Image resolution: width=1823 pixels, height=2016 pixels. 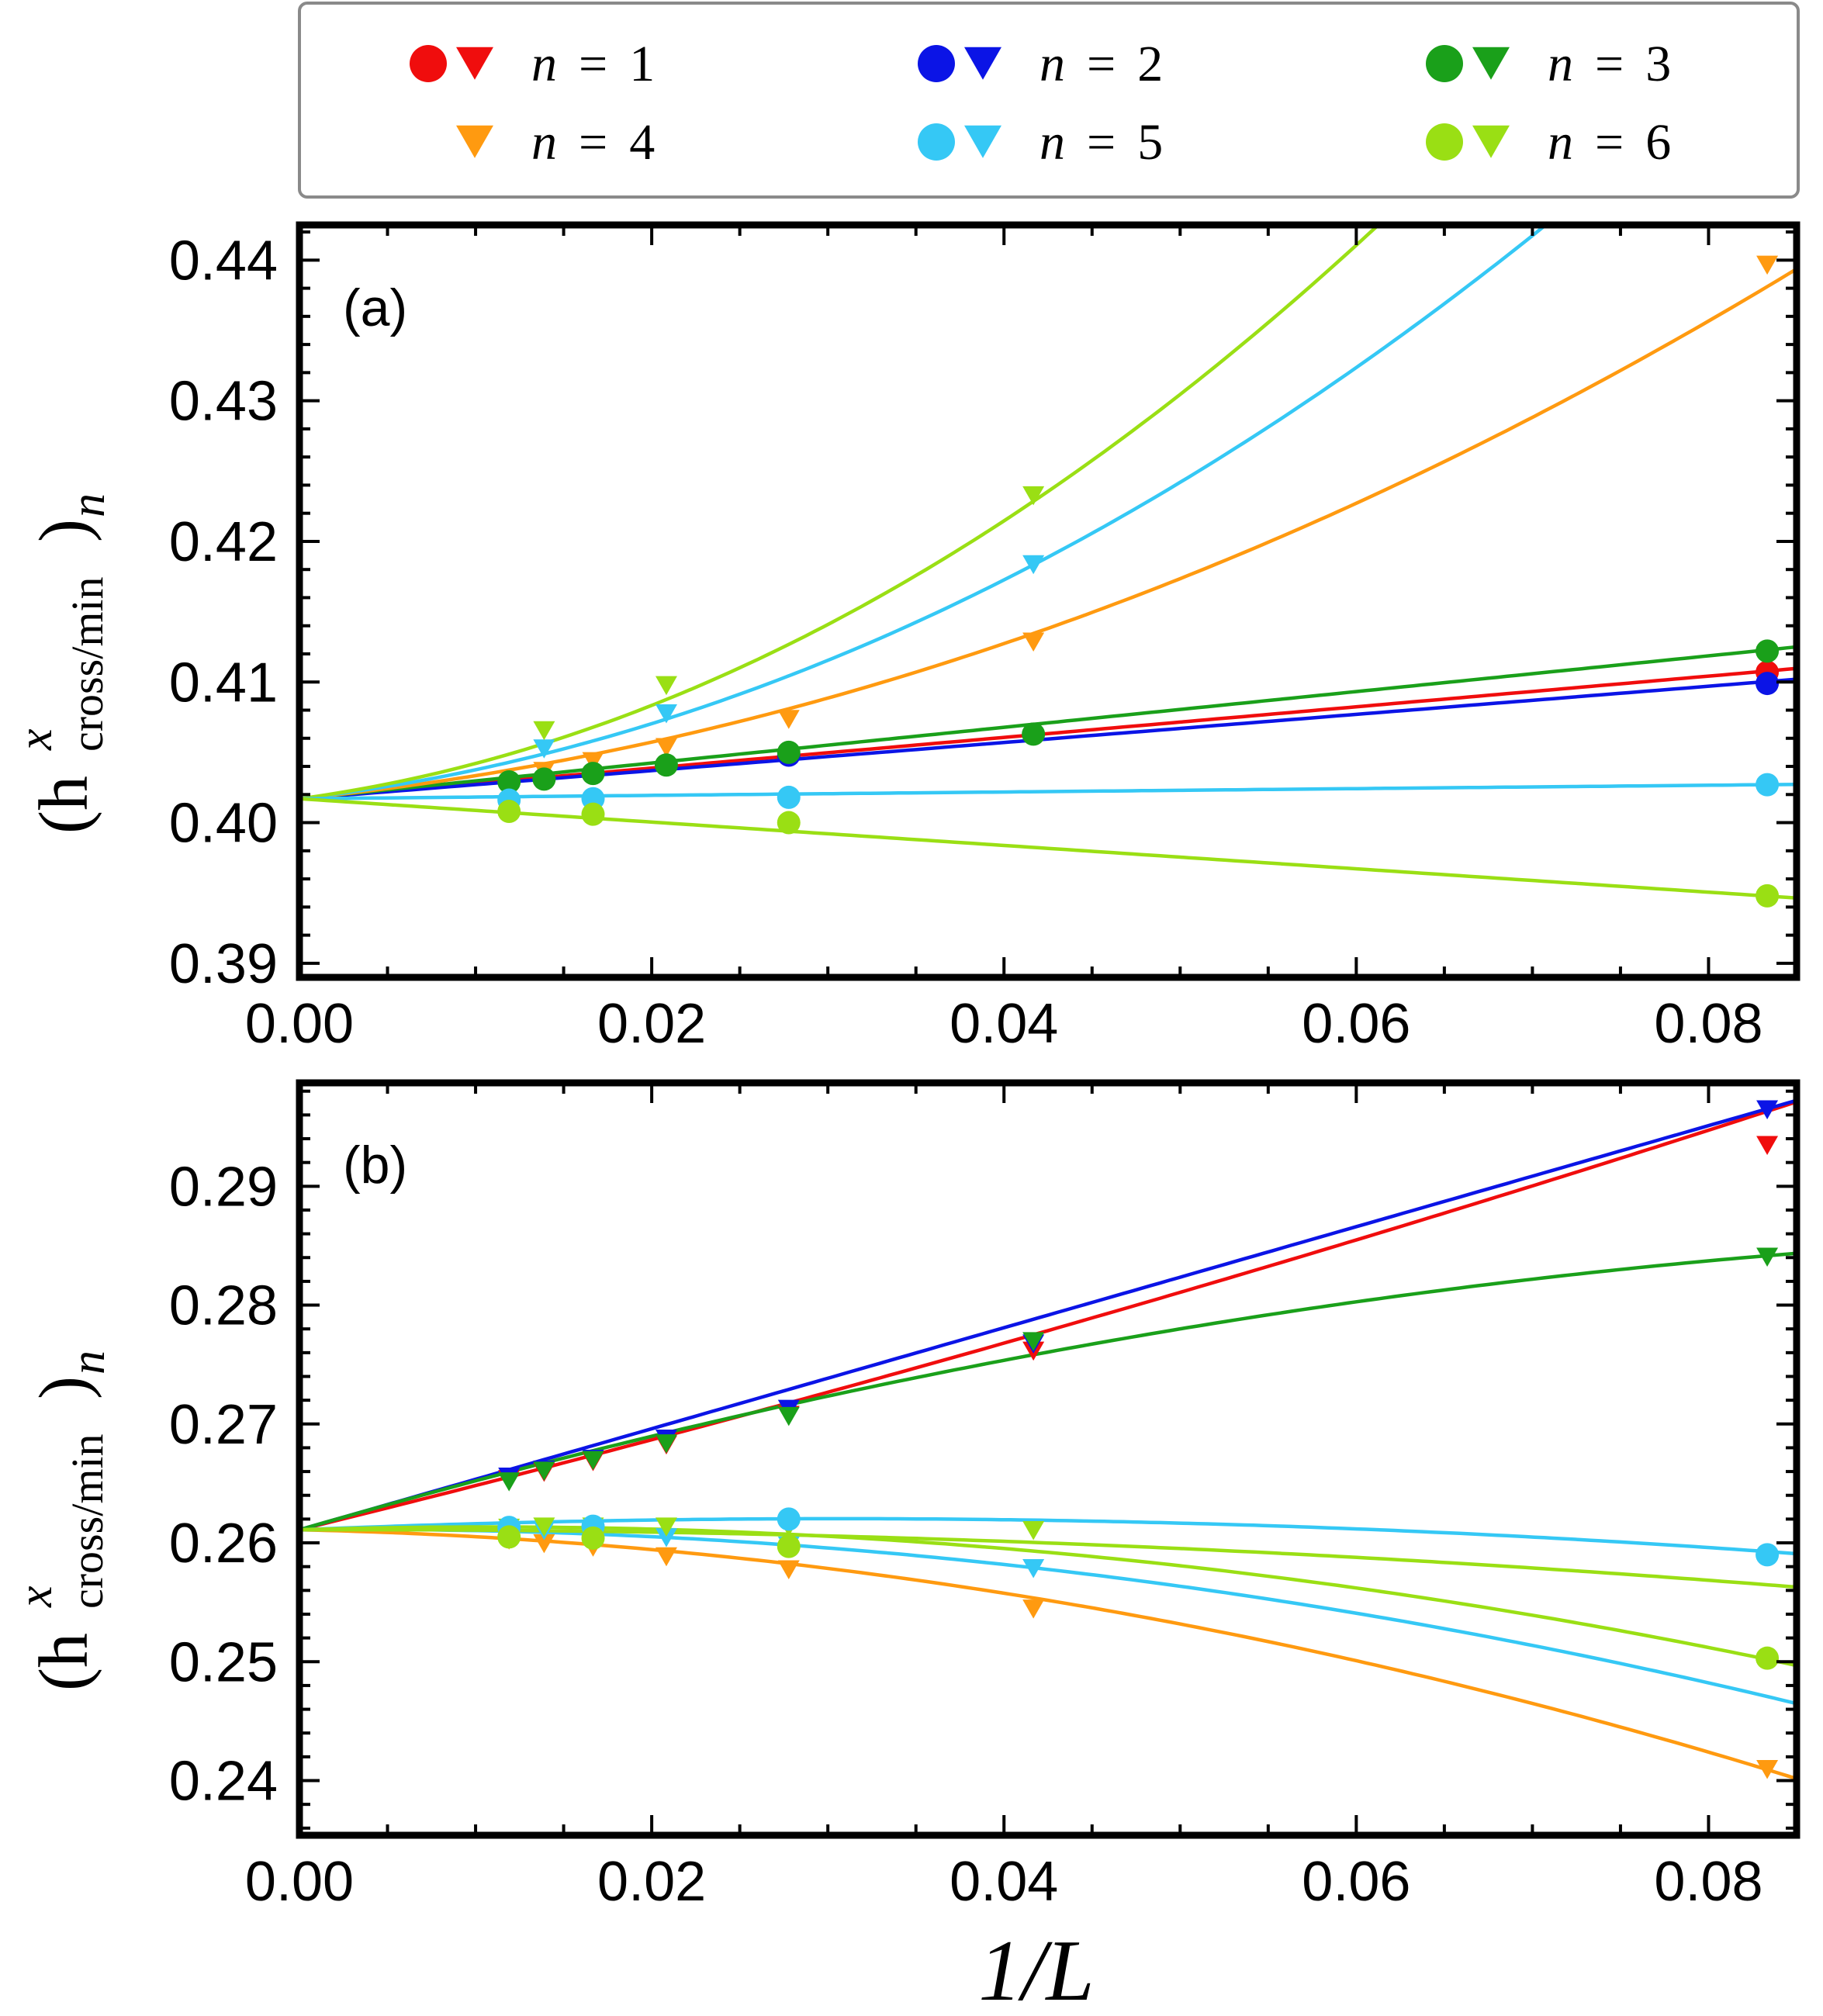 I want to click on y-tick-label: 0.43, so click(x=223, y=402).